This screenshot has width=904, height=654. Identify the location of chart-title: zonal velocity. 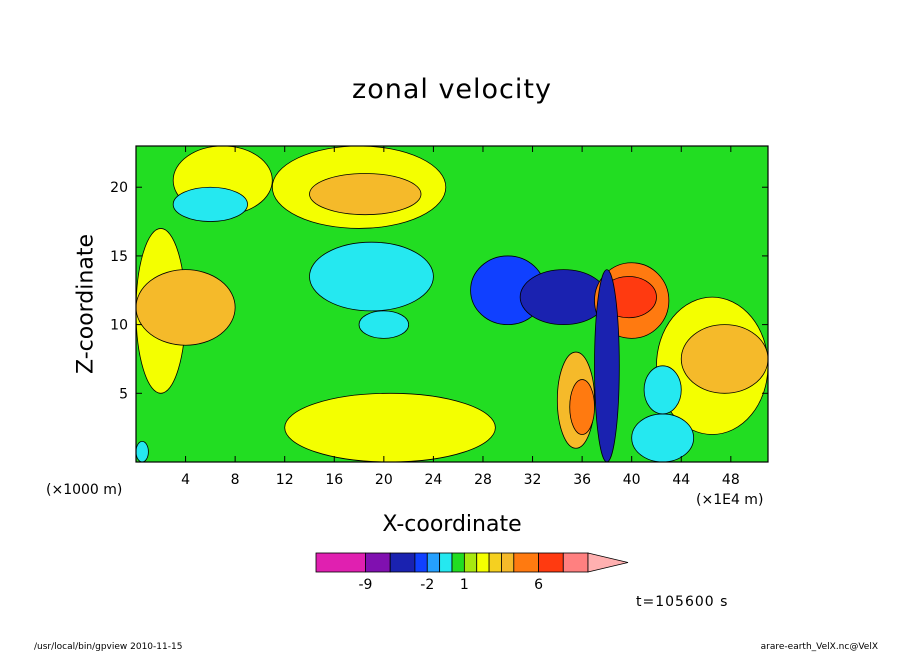
(452, 89).